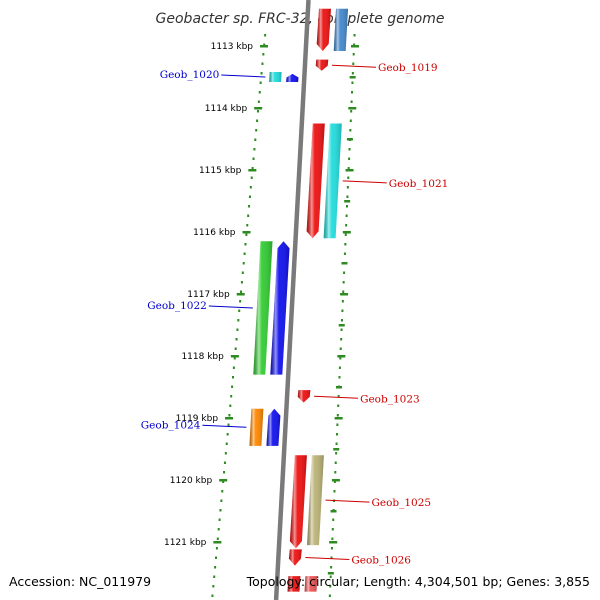 Image resolution: width=600 pixels, height=600 pixels. Describe the element at coordinates (226, 109) in the screenshot. I see `kbp-tick-label: 1114 kbp` at that location.